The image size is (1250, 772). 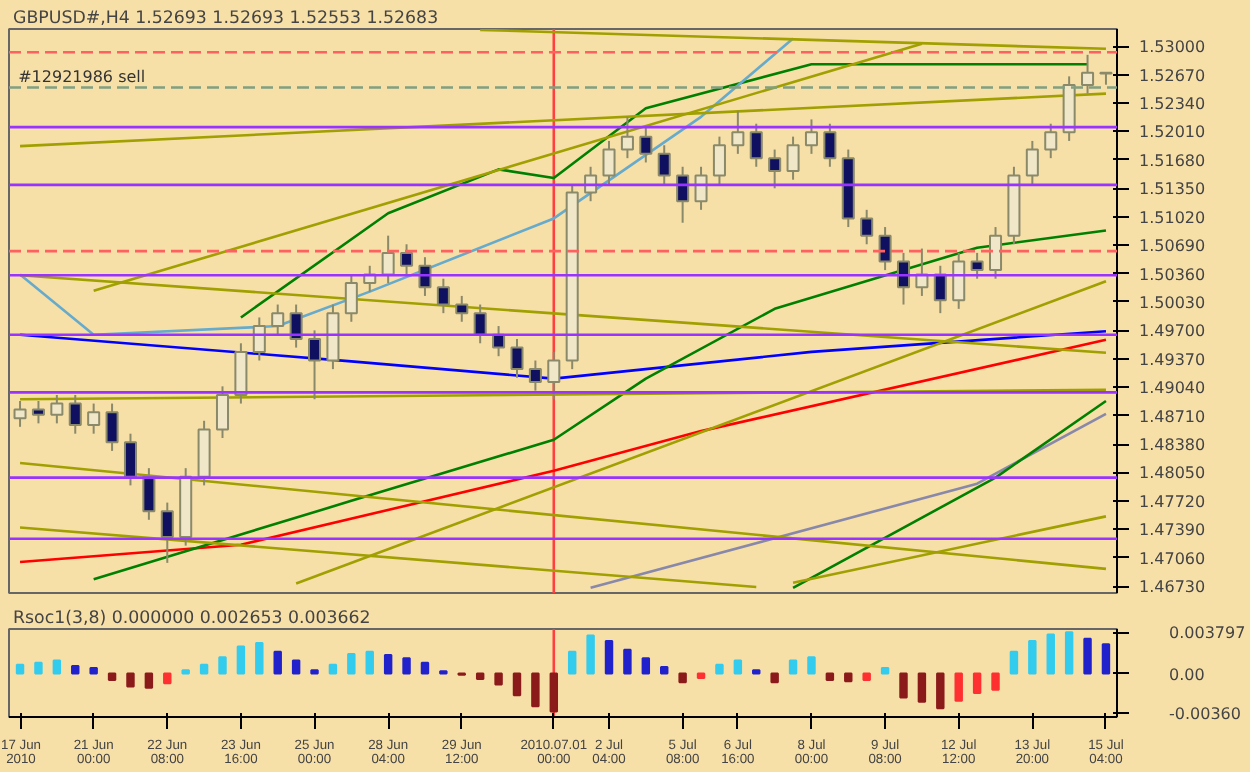 I want to click on y-tick-label: 1.49040, so click(x=1172, y=388).